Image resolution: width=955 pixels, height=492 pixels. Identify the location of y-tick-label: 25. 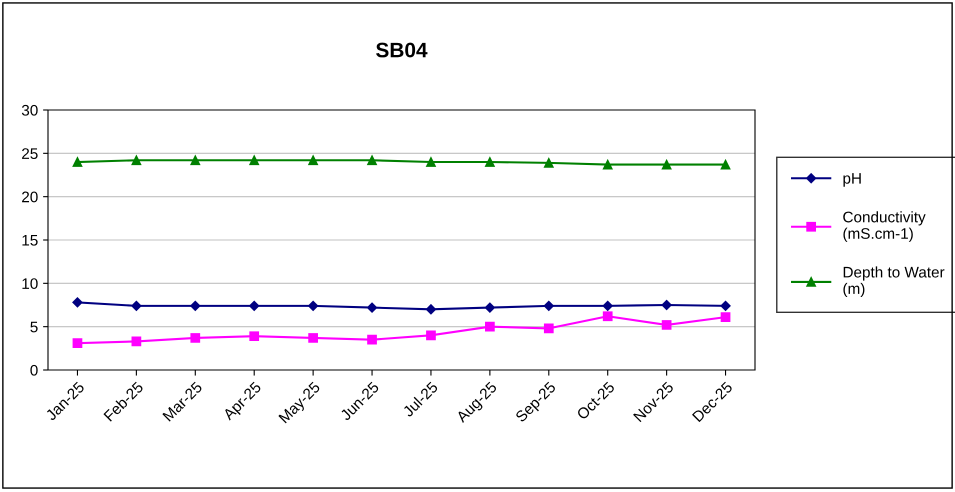
(30, 154).